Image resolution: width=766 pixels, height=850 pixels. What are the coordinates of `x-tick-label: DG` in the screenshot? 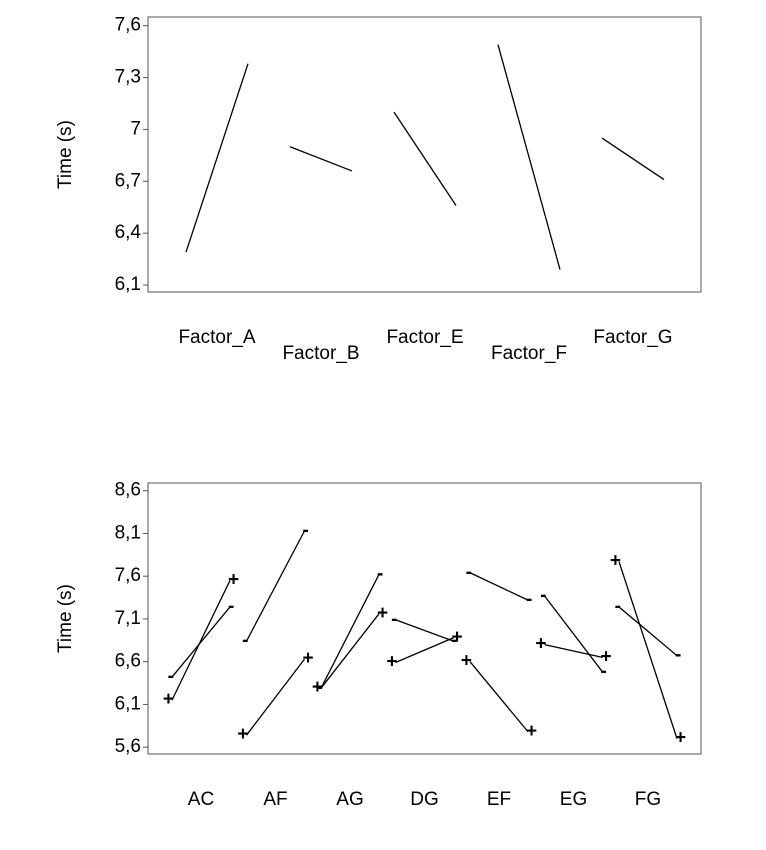 It's located at (424, 799).